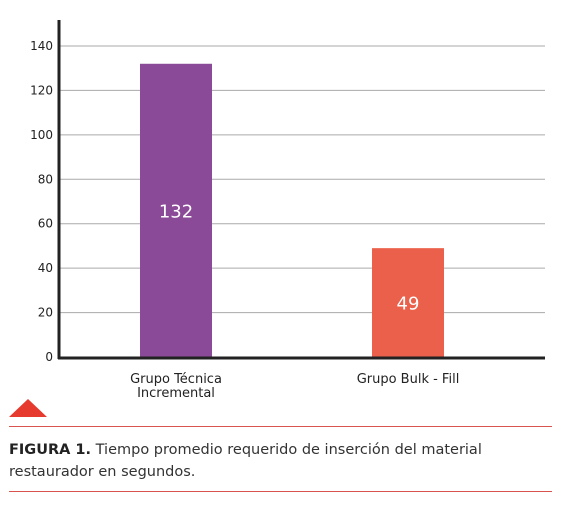 The image size is (567, 510). What do you see at coordinates (45, 179) in the screenshot?
I see `y-tick-label: 80` at bounding box center [45, 179].